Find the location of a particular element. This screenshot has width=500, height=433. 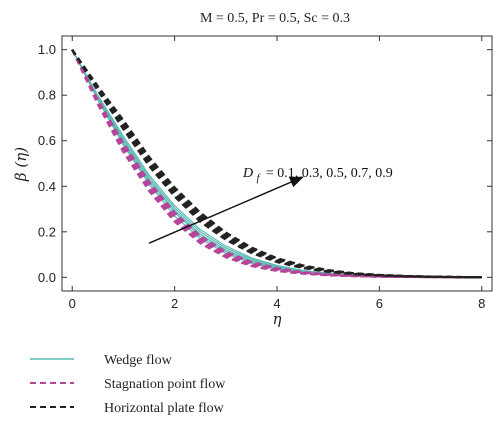

y-tick-label: 0.6 is located at coordinates (47, 140).